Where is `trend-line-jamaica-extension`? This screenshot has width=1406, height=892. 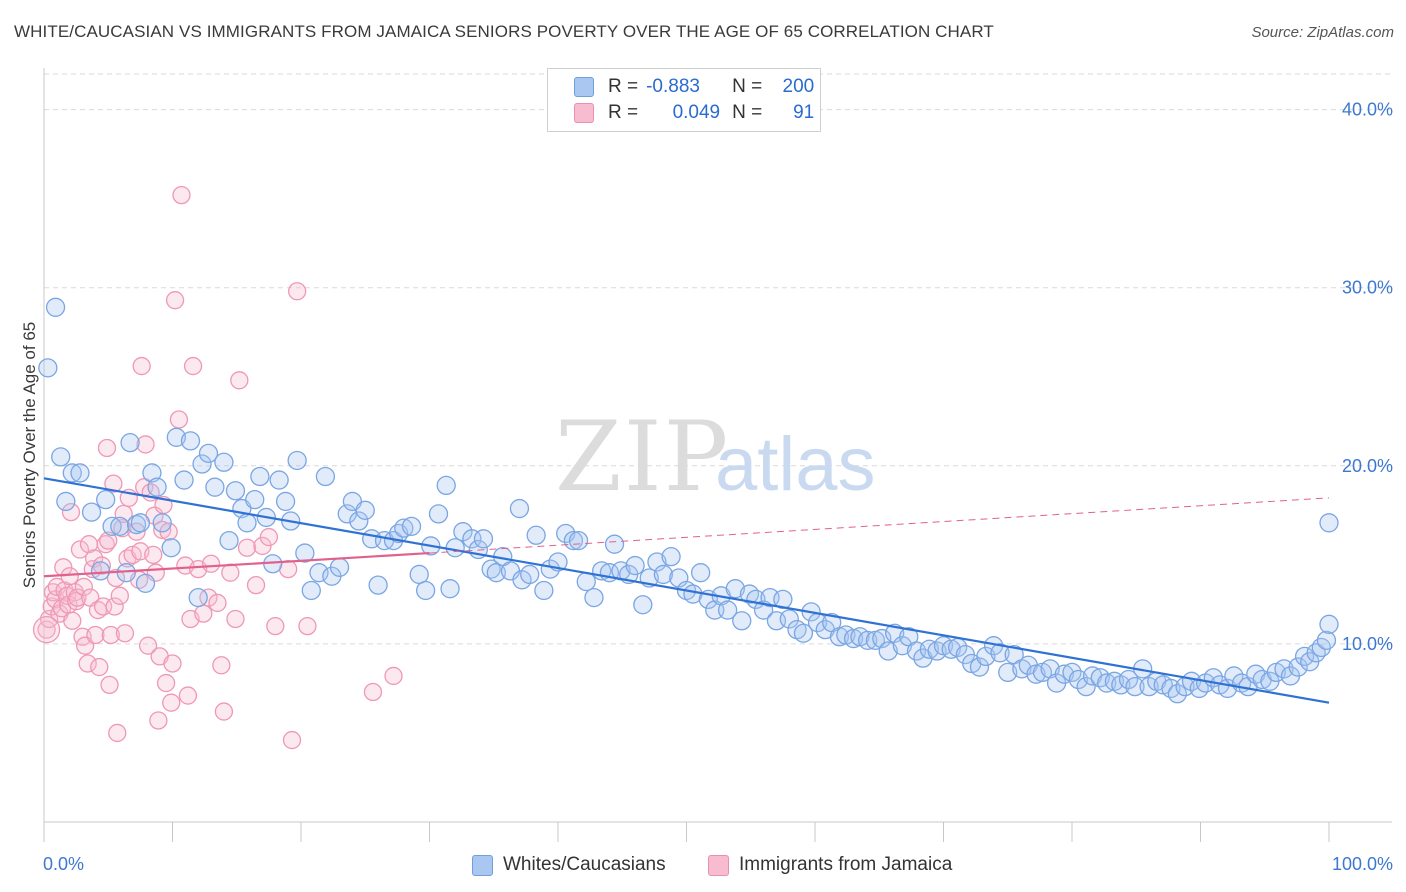
trend-line-jamaica-extension is located at coordinates (879, 525).